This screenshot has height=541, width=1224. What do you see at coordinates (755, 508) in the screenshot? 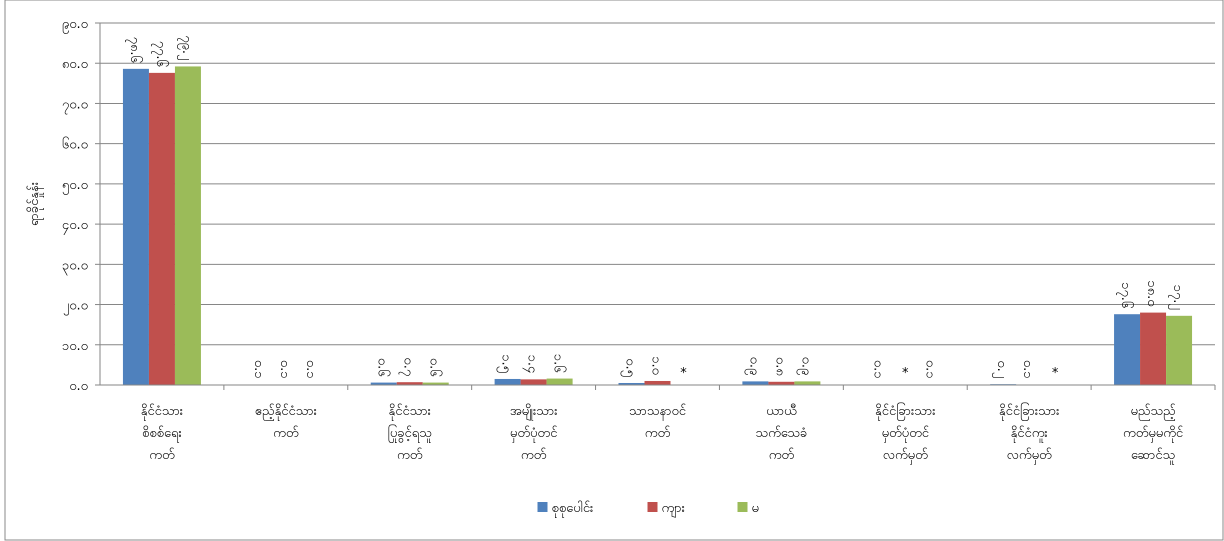
I see `legend-label: မ` at bounding box center [755, 508].